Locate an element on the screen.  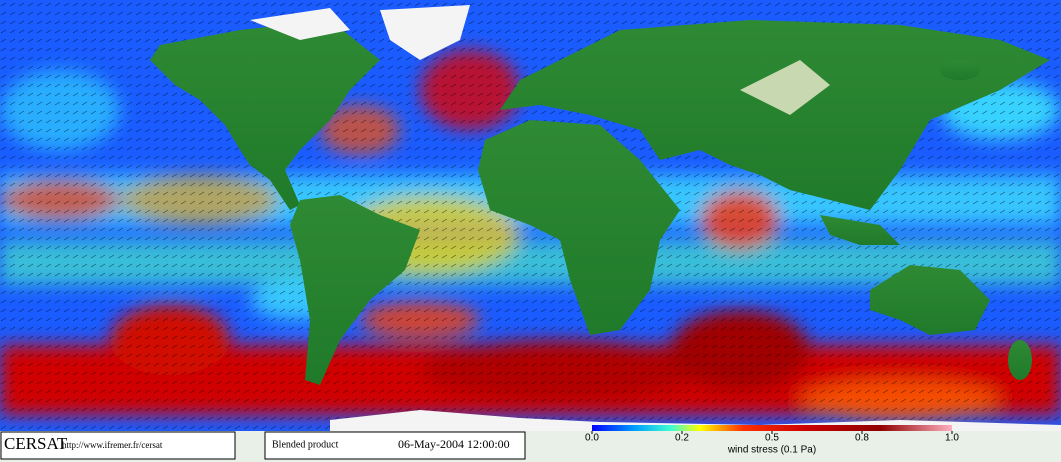
colorbar-tick-label: 0.0 is located at coordinates (592, 438).